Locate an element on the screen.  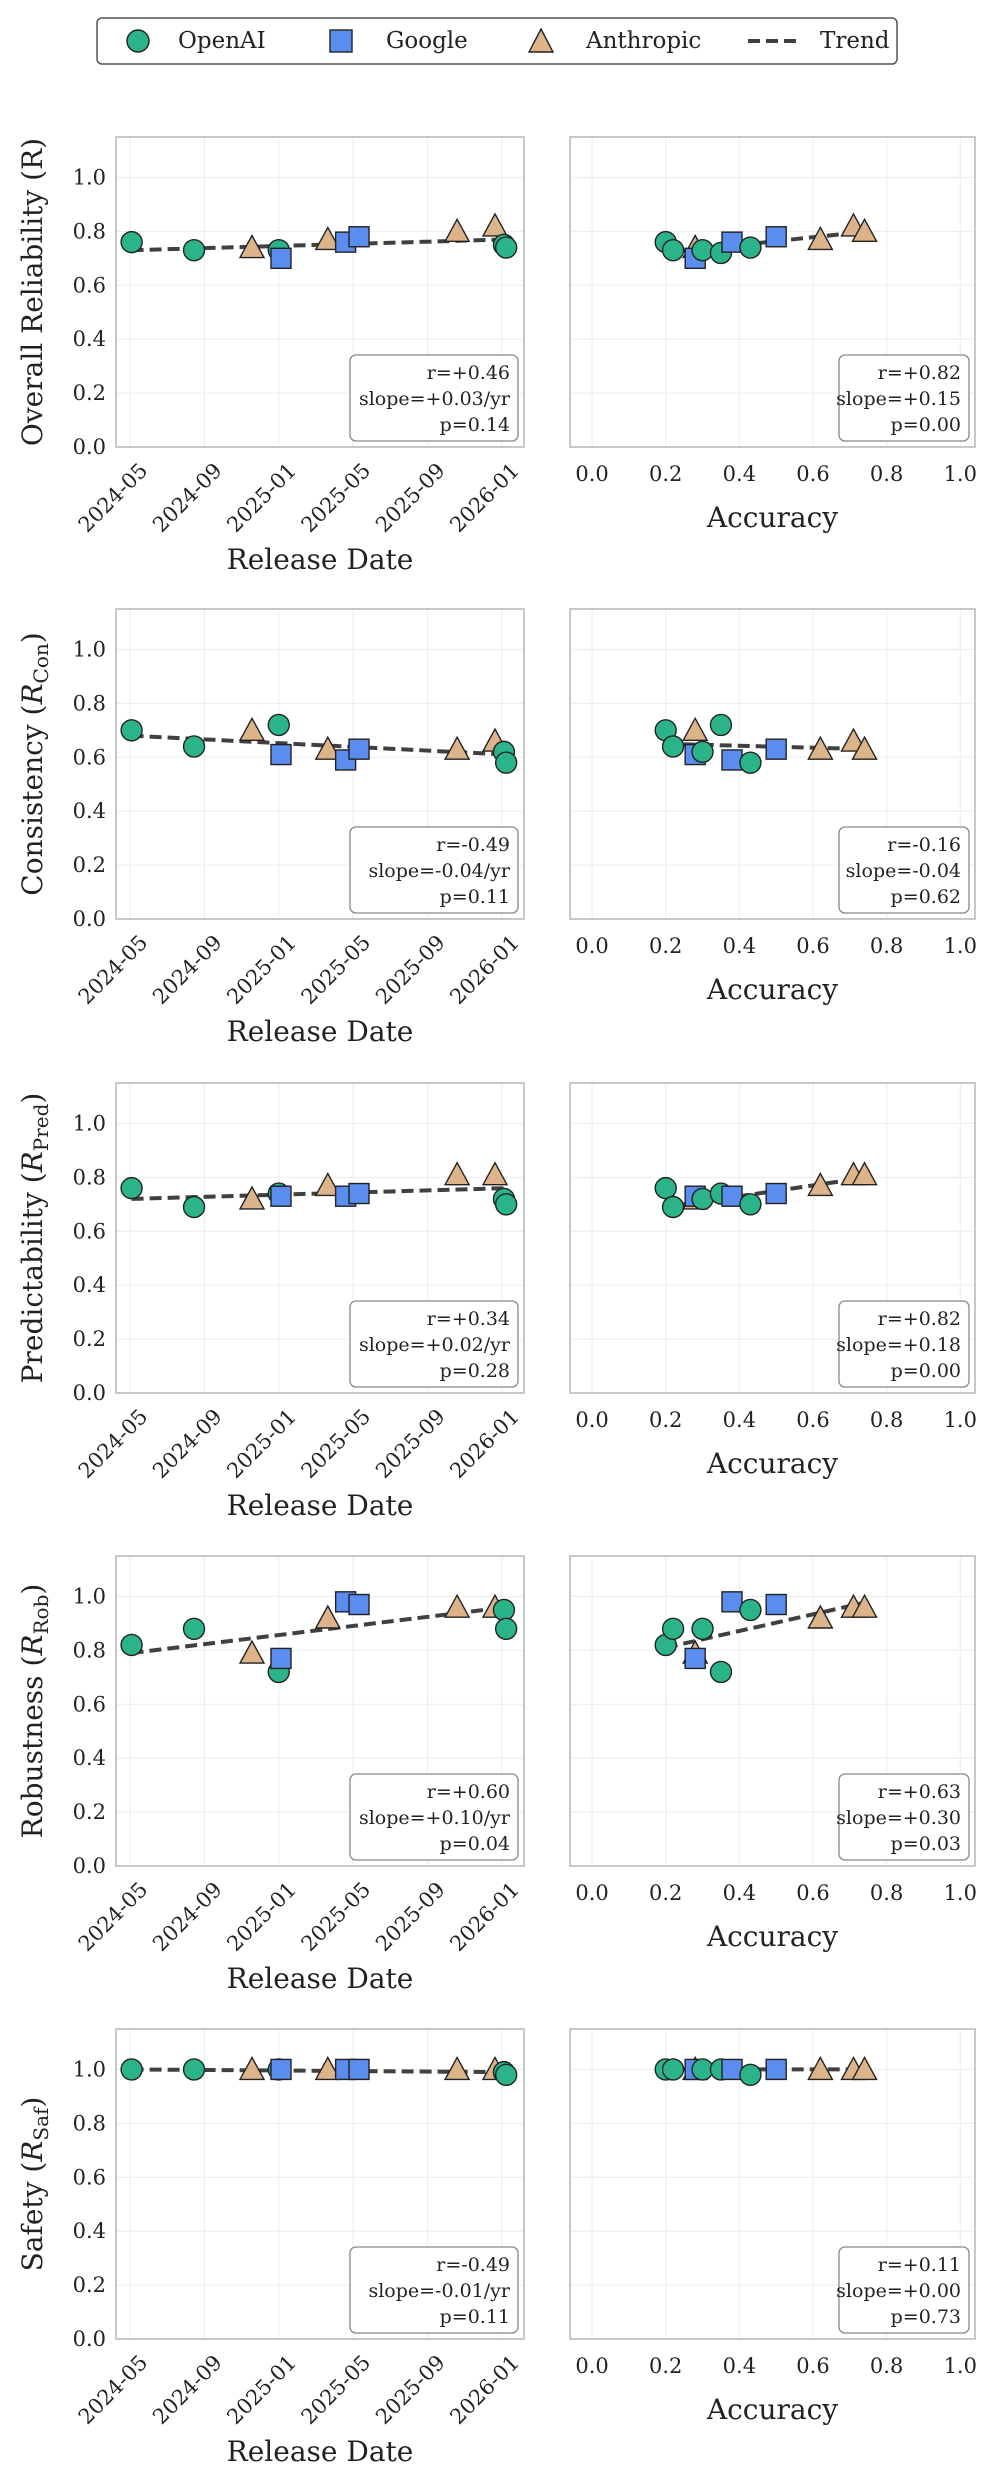
legend-label-openai: OpenAI is located at coordinates (222, 41).